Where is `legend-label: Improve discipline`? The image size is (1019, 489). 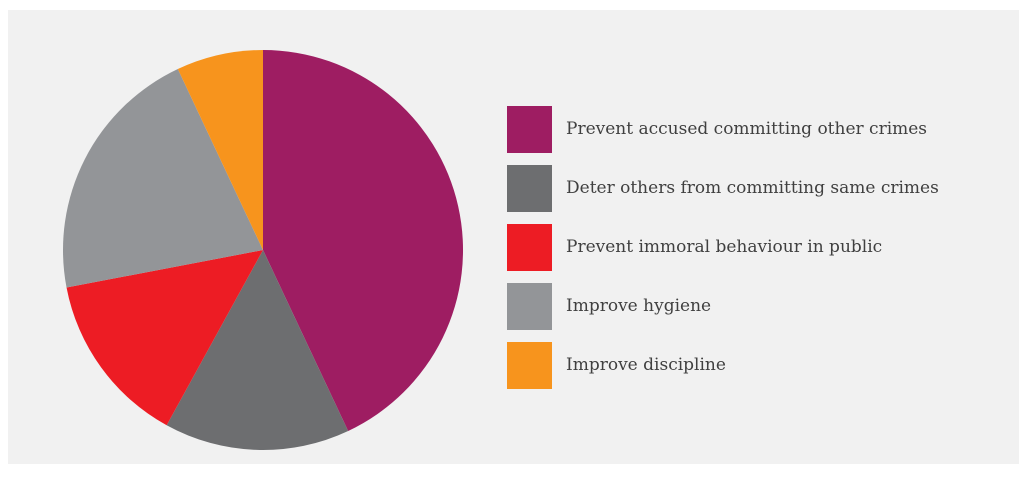 legend-label: Improve discipline is located at coordinates (646, 365).